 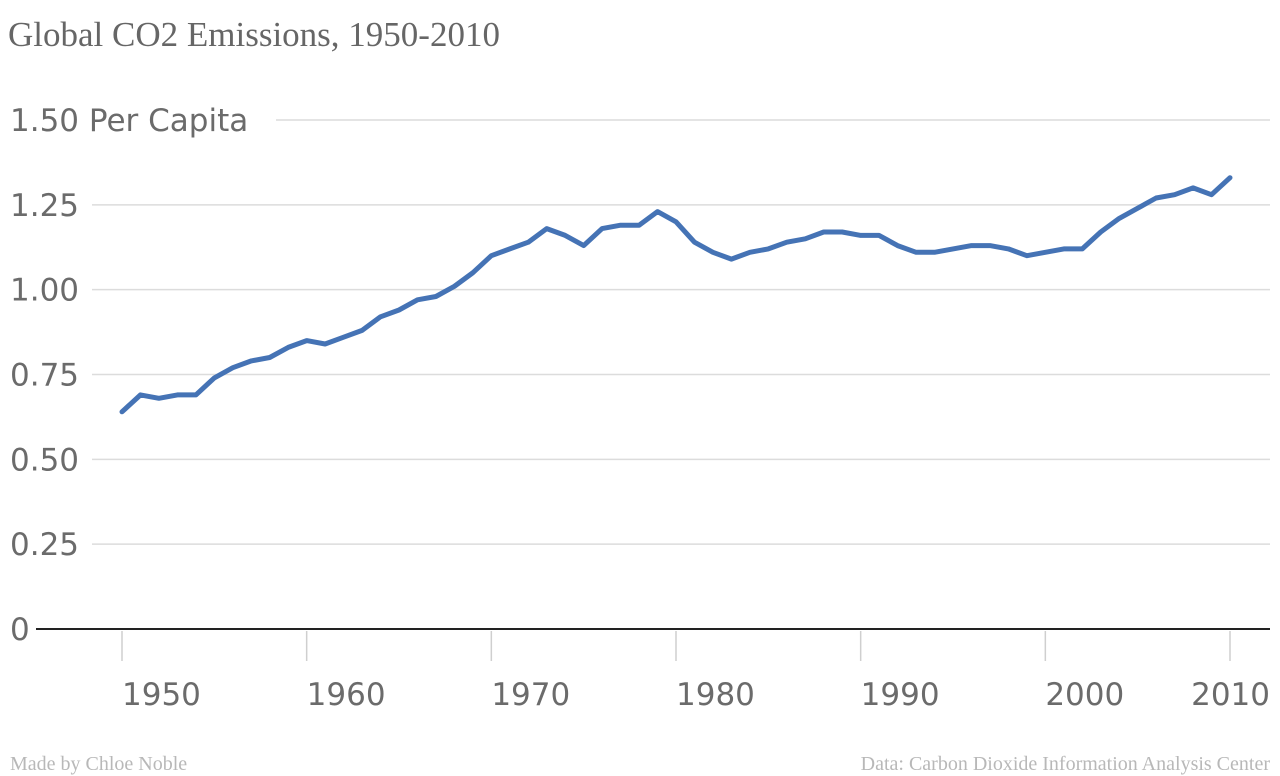 What do you see at coordinates (44, 545) in the screenshot?
I see `y-tick-label: 0.25` at bounding box center [44, 545].